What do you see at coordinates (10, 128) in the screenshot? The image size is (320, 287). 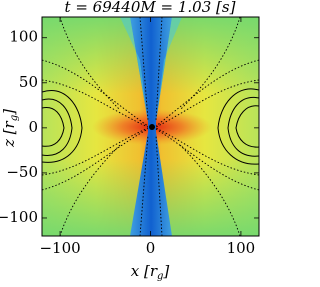 I see `y-axis-label: z [rg]` at bounding box center [10, 128].